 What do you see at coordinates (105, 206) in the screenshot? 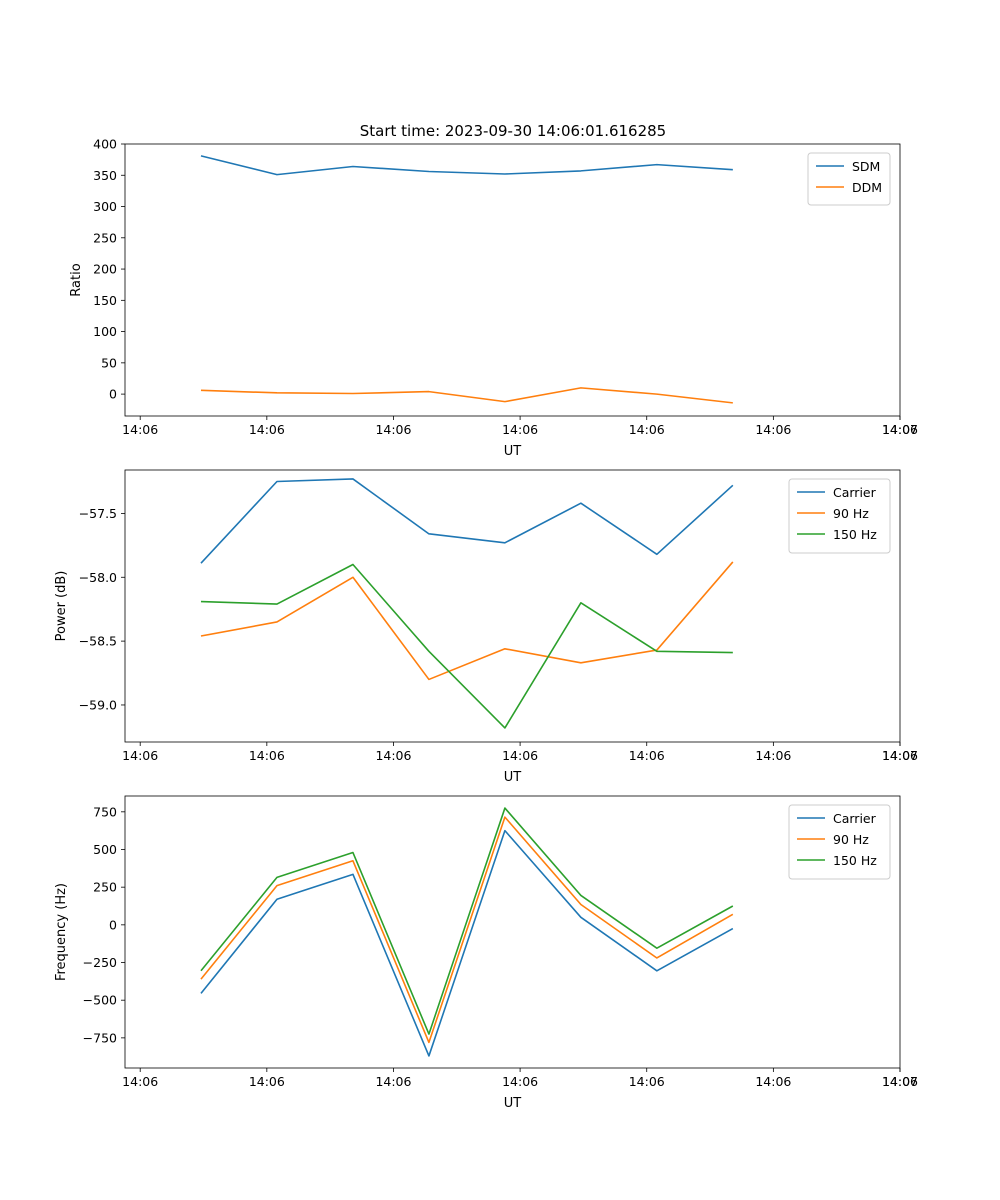
I see `y-tick-label: 300` at bounding box center [105, 206].